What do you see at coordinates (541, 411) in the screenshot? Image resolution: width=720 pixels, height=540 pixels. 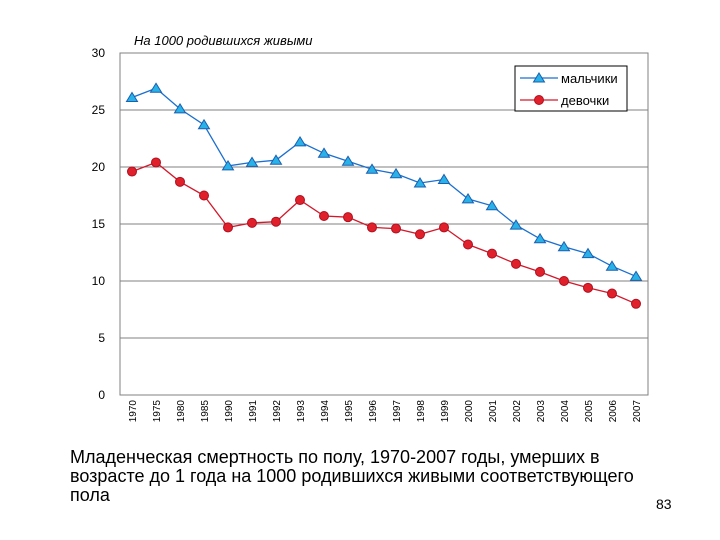 I see `x-tick-label: 2003` at bounding box center [541, 411].